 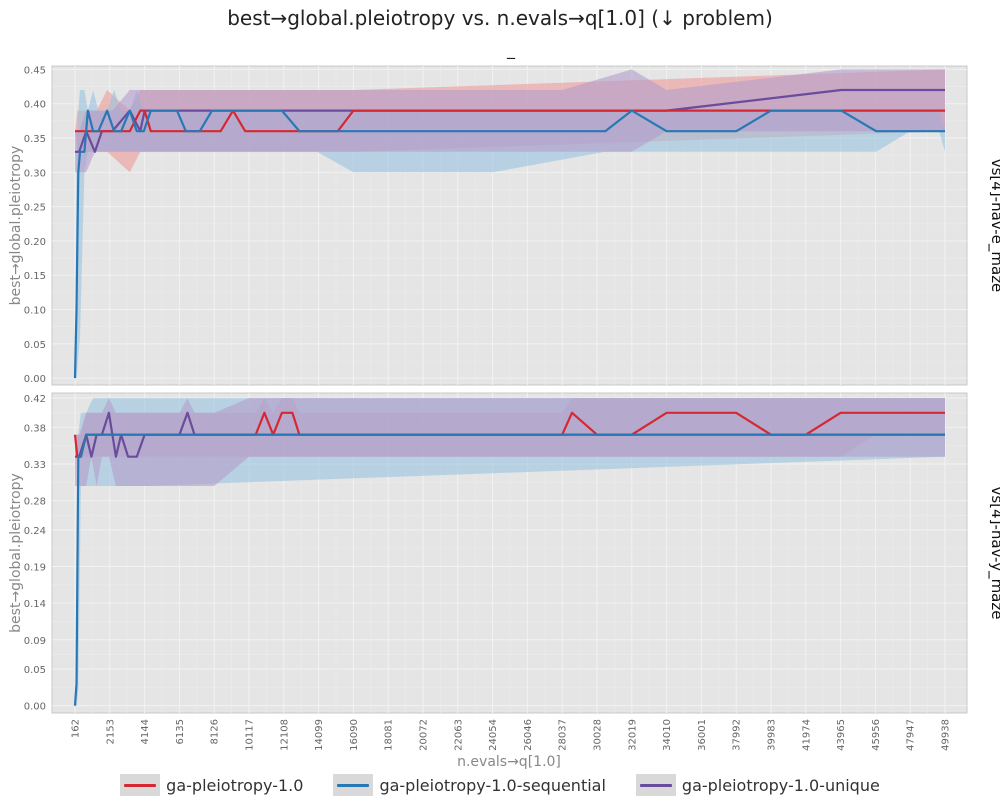 I want to click on legend-swatch-blue, so click(x=353, y=785).